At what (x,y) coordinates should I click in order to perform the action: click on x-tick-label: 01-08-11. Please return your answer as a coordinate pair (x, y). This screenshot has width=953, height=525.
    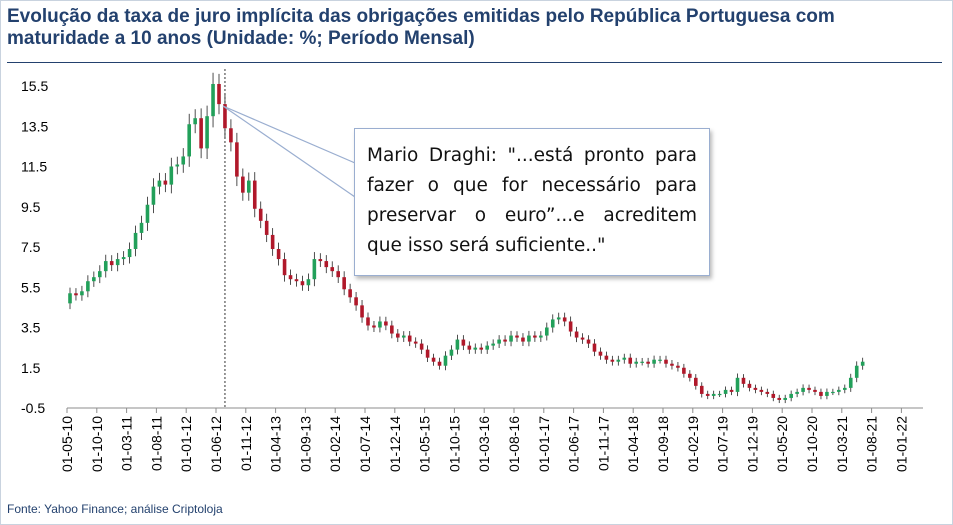
    Looking at the image, I should click on (156, 443).